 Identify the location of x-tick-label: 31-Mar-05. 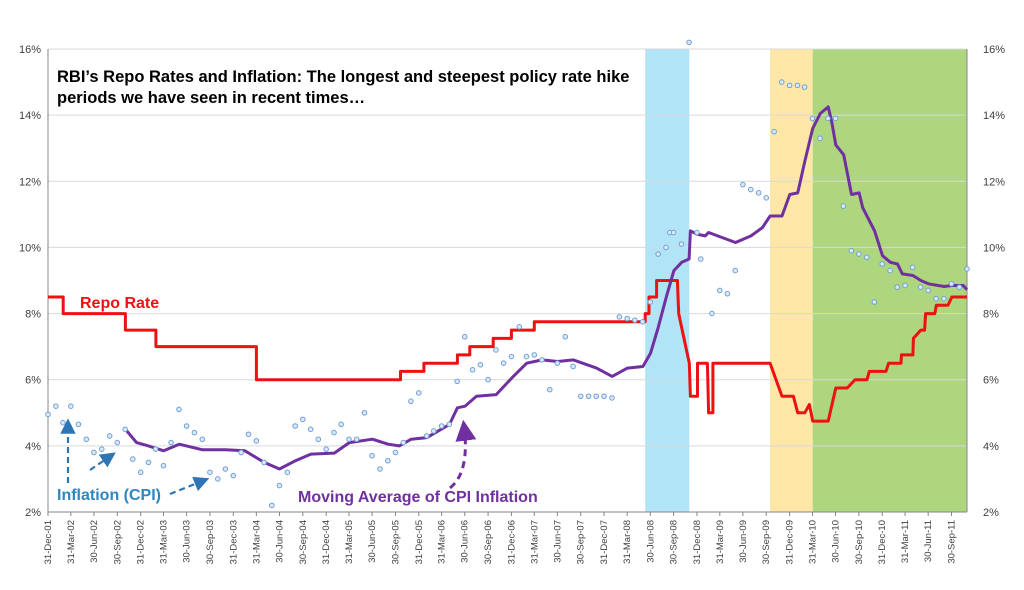
(349, 542).